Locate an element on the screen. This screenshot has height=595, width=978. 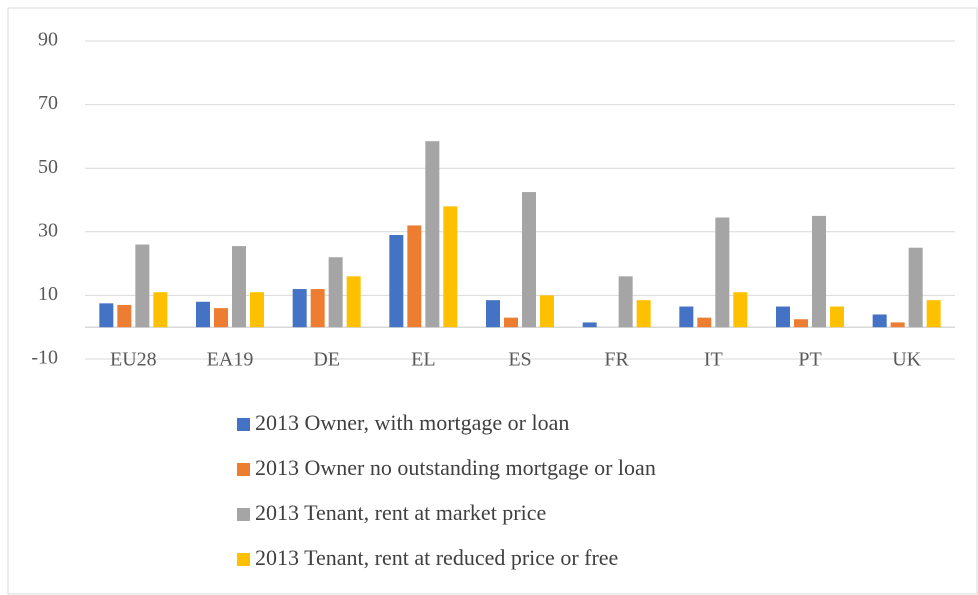
x-tick-label: EL is located at coordinates (423, 360).